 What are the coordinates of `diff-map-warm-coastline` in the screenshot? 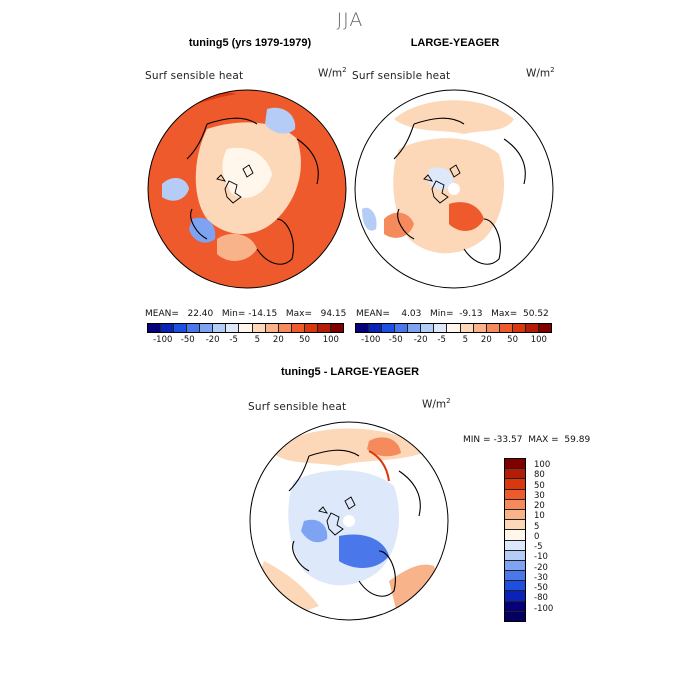 It's located at (379, 466).